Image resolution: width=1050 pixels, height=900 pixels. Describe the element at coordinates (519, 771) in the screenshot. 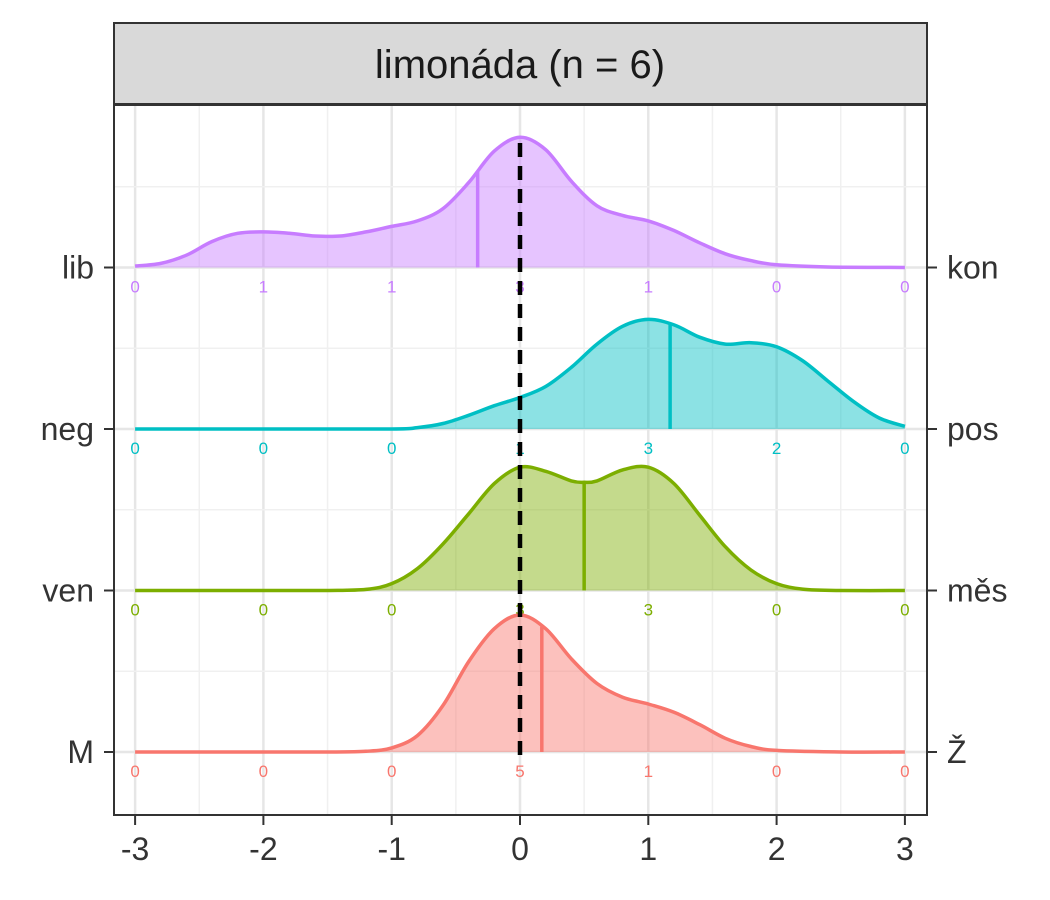

I see `count-label: 5` at that location.